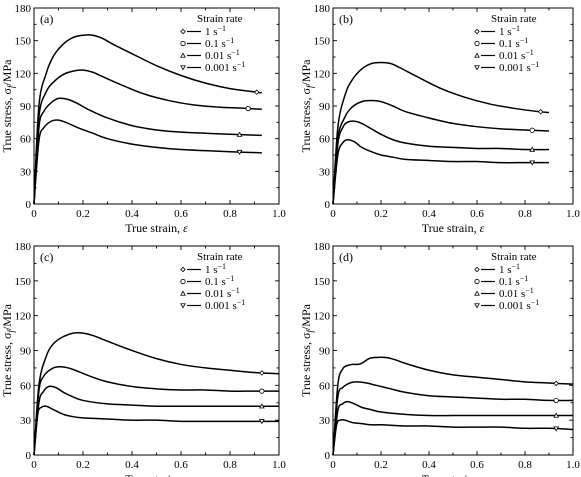  I want to click on panel-label: (a), so click(46, 19).